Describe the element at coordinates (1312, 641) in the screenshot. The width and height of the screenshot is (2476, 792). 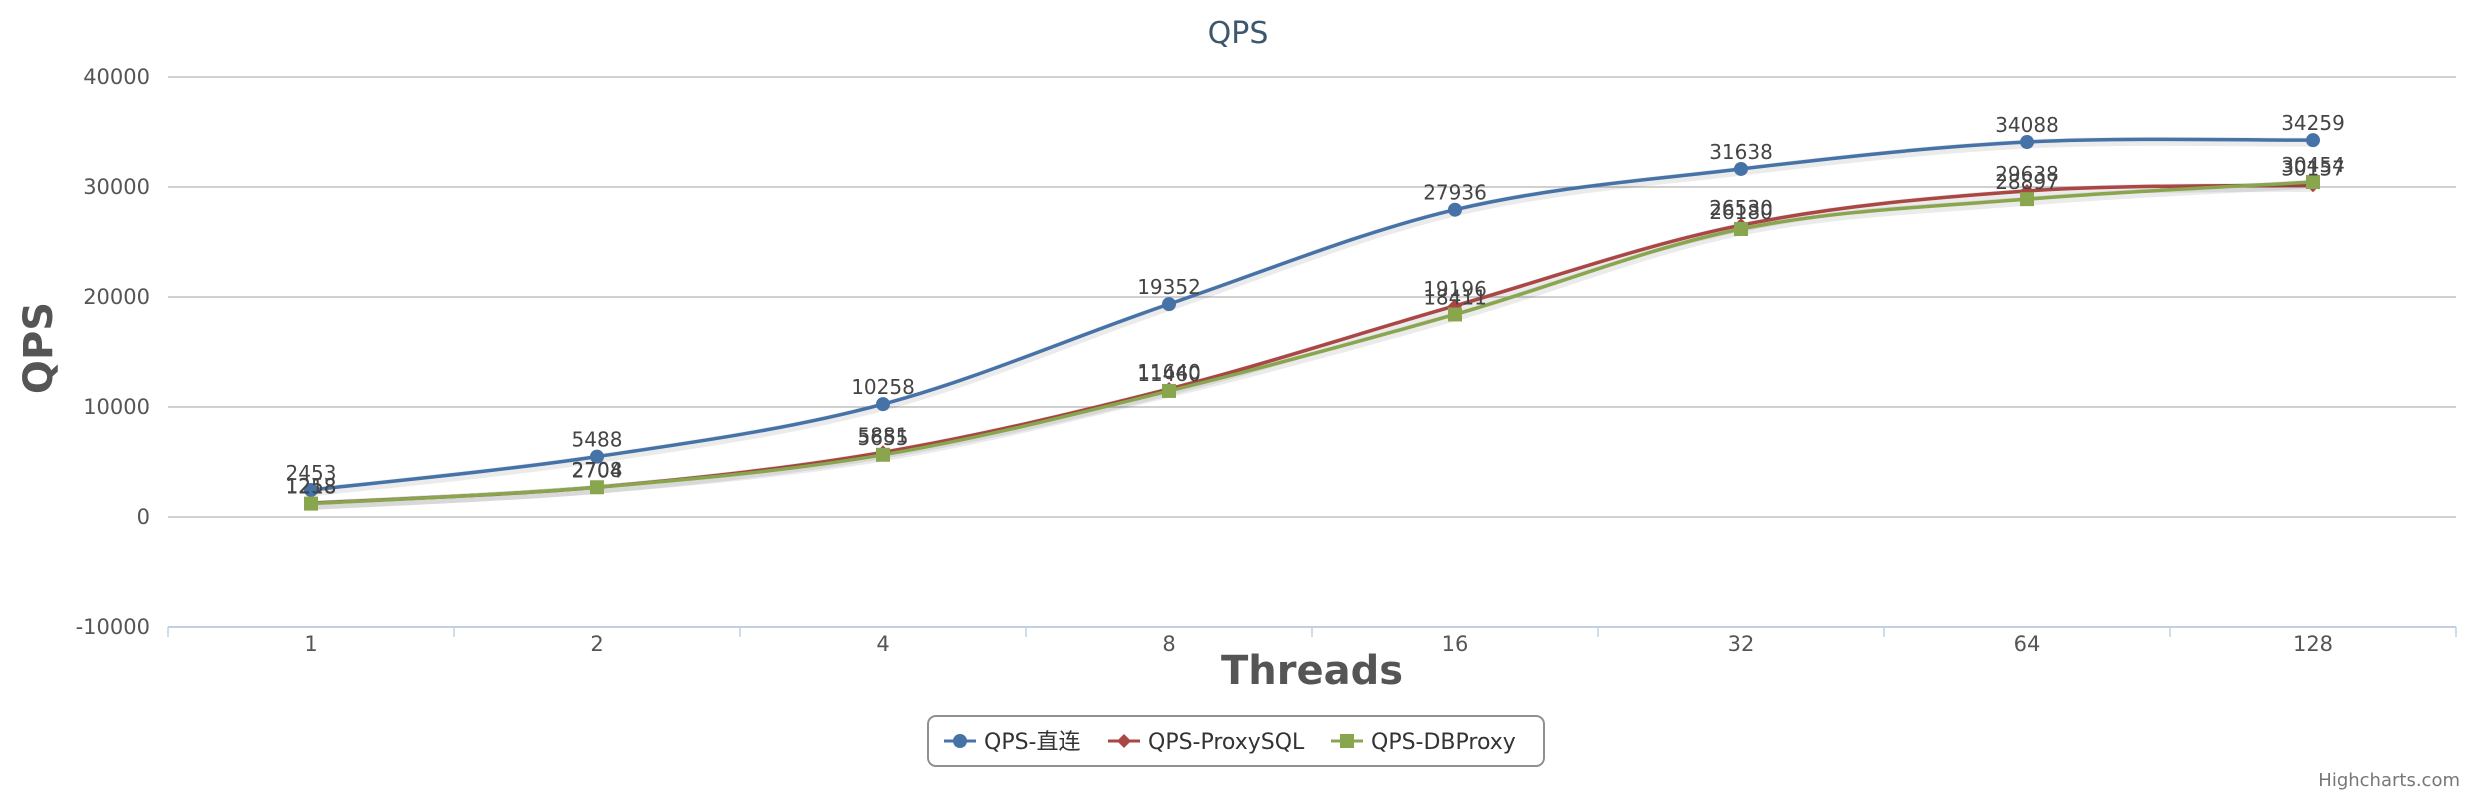
I see `x-axis: 1 2 4 8 16 32 64 128` at that location.